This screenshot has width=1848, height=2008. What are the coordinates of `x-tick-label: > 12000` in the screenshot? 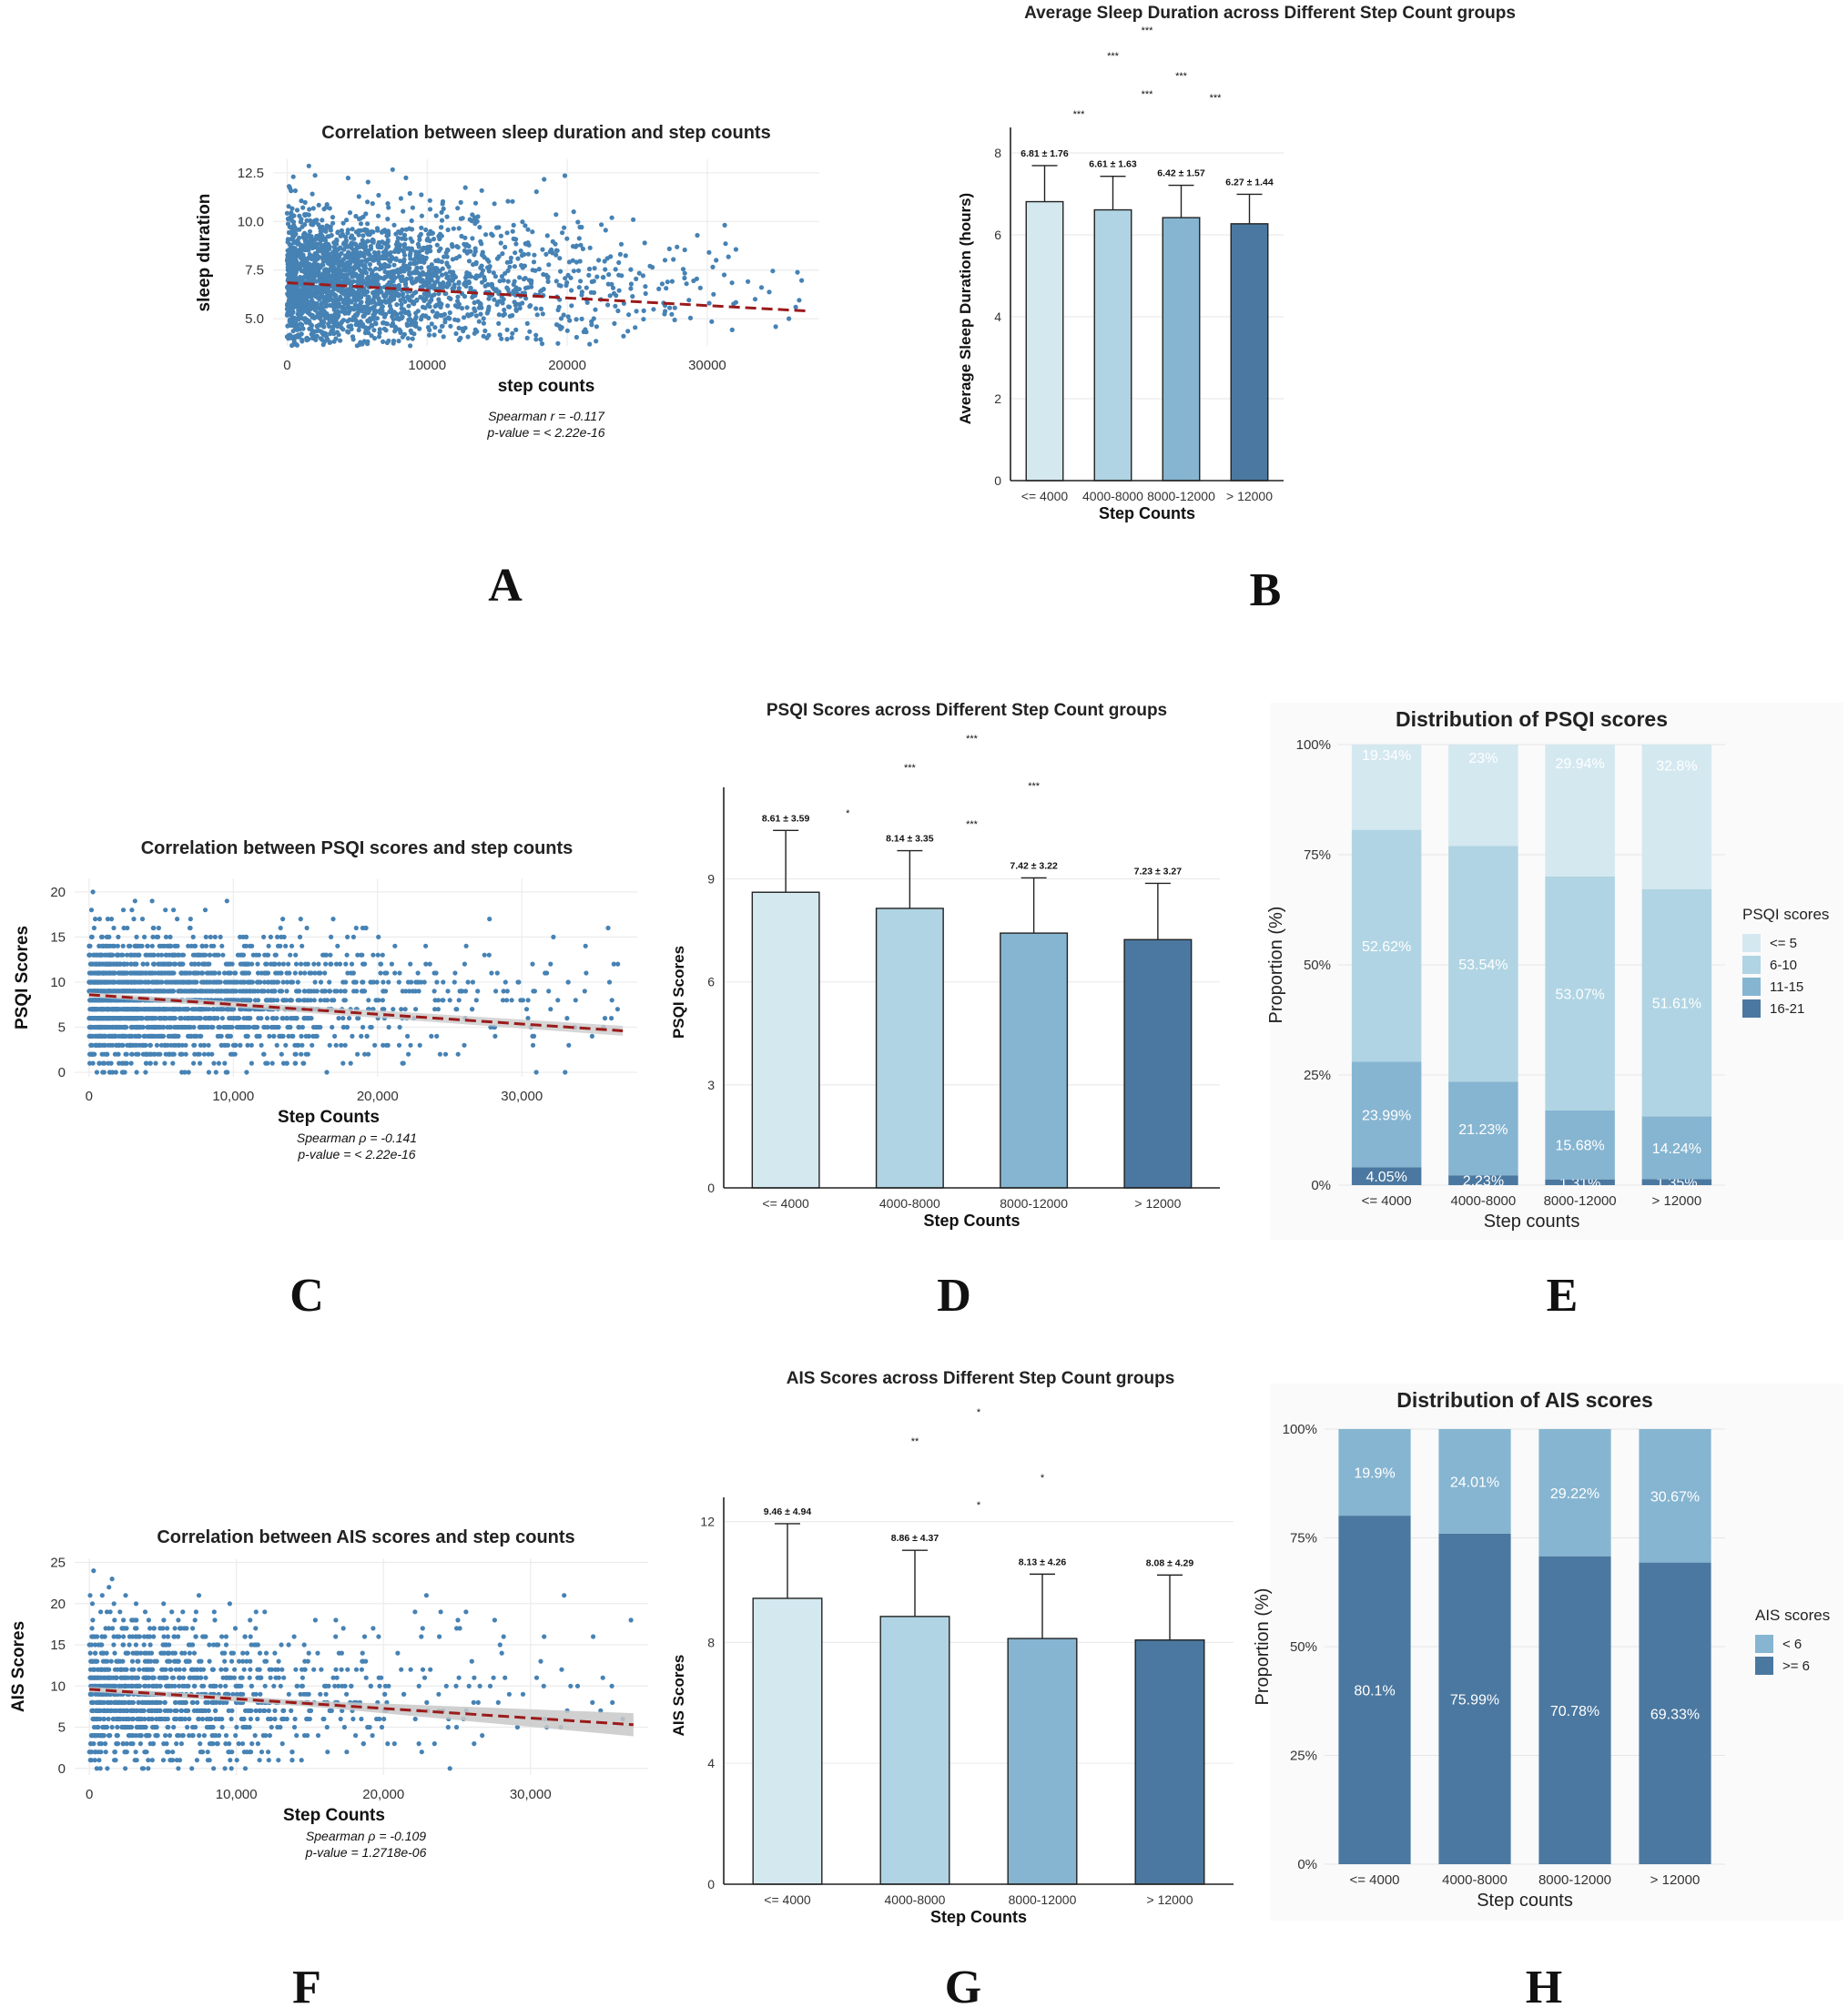 It's located at (1249, 496).